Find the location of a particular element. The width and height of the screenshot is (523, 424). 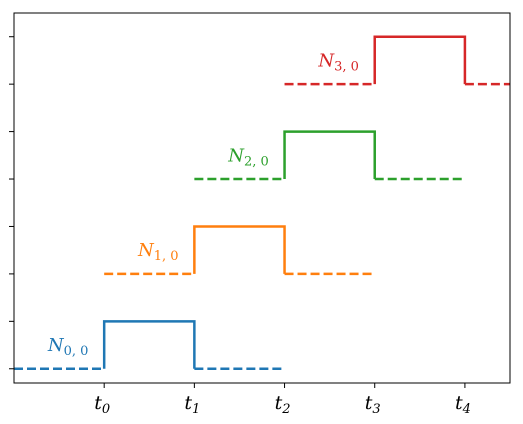

x-tick-label: t3 is located at coordinates (373, 404).